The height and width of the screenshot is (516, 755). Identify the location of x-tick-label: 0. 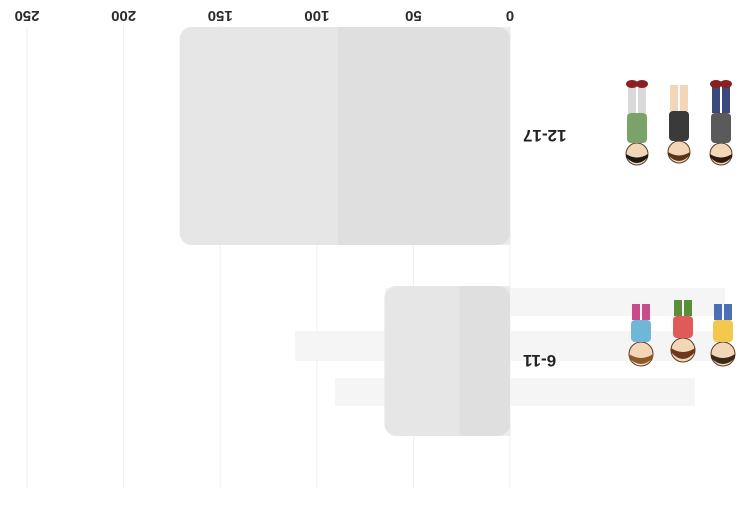
(510, 15).